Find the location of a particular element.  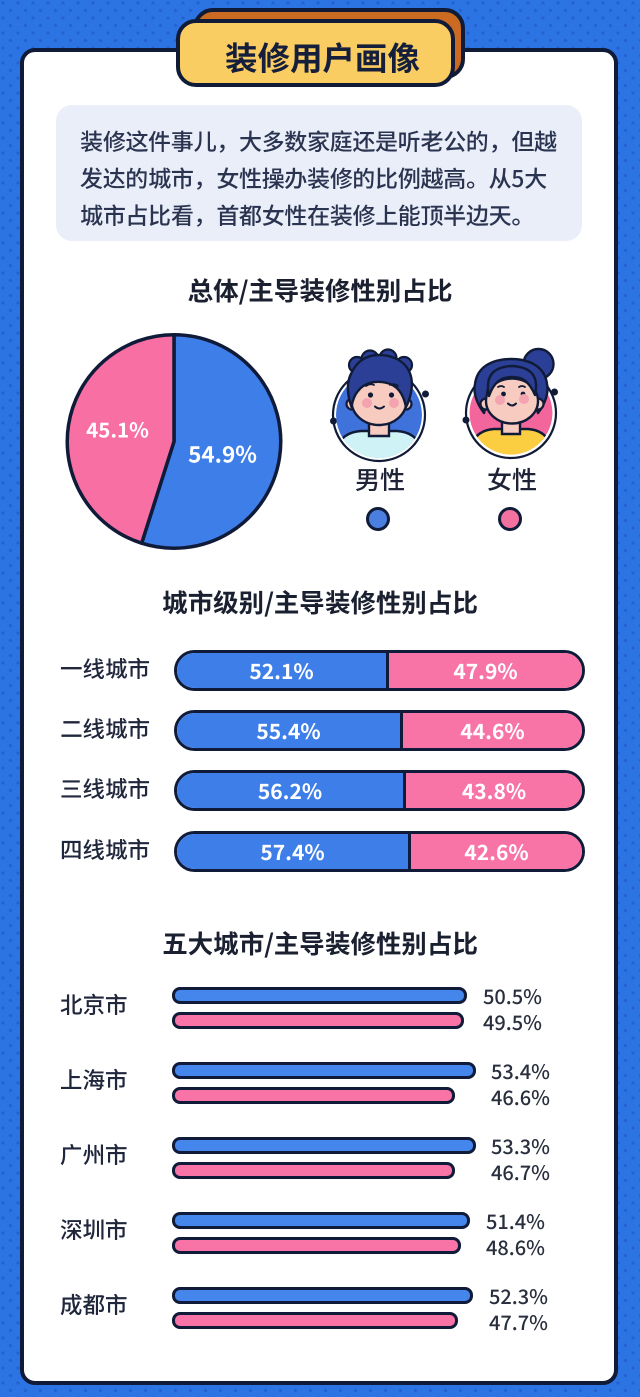

svg-text: 45.1% is located at coordinates (117, 429).